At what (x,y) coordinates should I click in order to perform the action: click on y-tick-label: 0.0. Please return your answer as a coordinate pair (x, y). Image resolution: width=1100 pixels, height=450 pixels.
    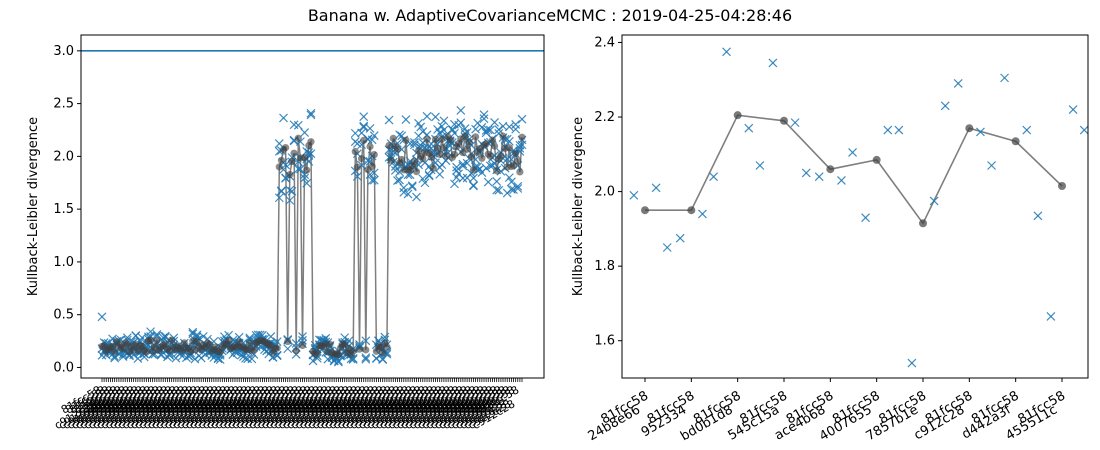
    Looking at the image, I should click on (63, 367).